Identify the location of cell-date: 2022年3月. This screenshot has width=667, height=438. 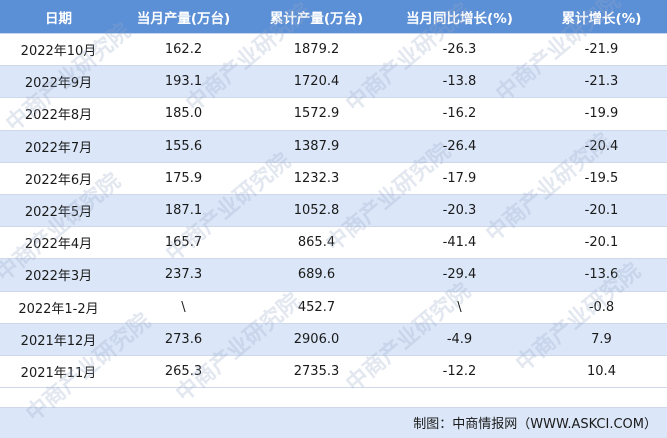
(58, 277).